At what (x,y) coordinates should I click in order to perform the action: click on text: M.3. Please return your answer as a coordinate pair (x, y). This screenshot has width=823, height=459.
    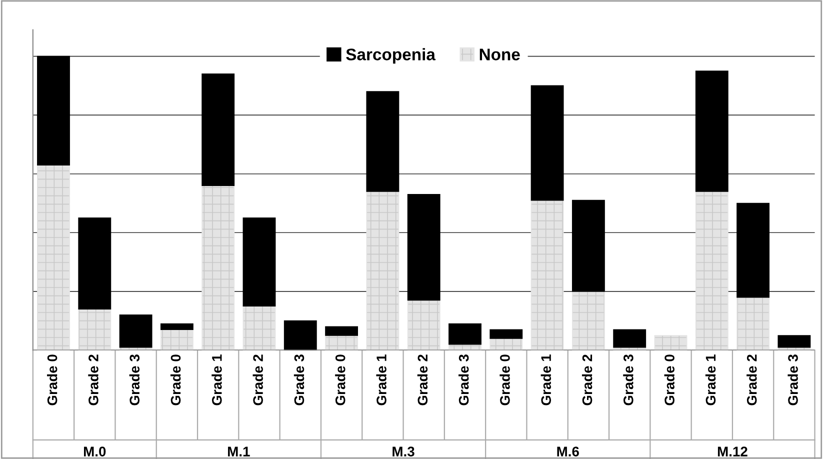
    Looking at the image, I should click on (403, 451).